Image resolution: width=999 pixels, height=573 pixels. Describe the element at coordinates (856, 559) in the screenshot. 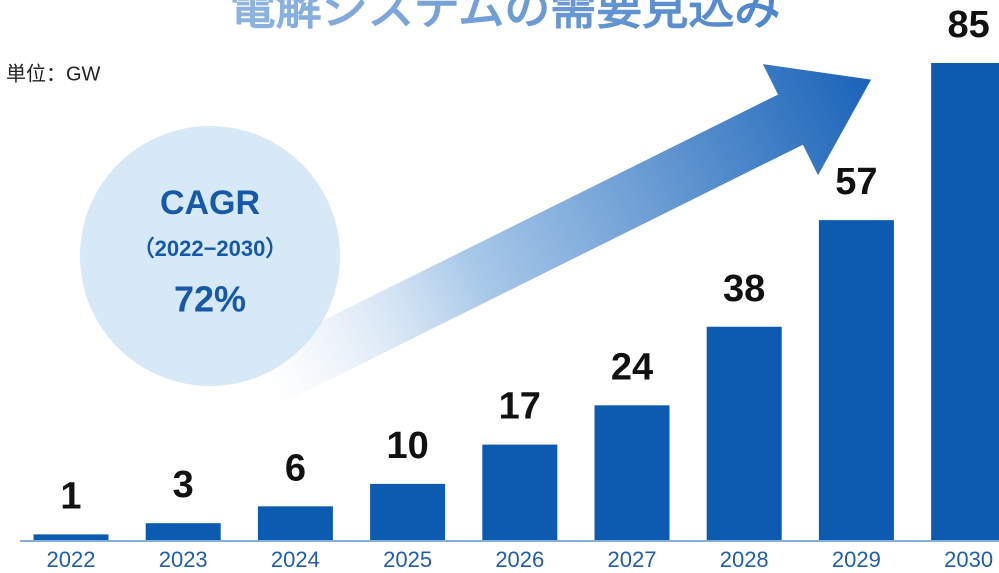

I see `x-tick-label: 2029` at that location.